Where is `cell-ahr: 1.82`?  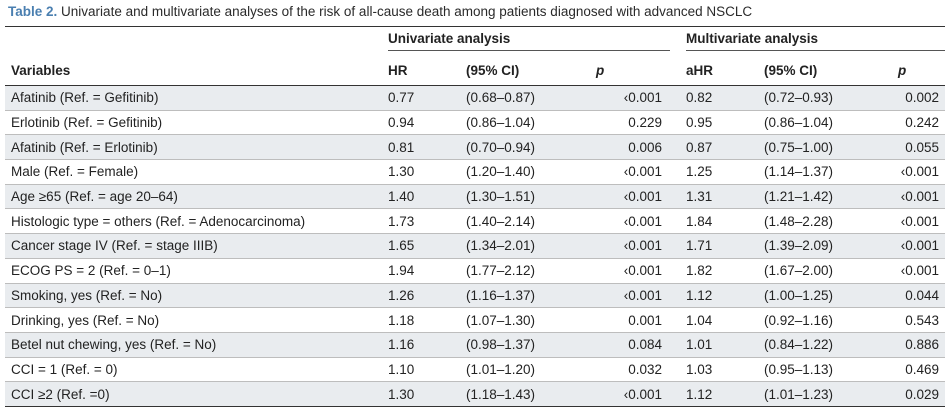
cell-ahr: 1.82 is located at coordinates (719, 271).